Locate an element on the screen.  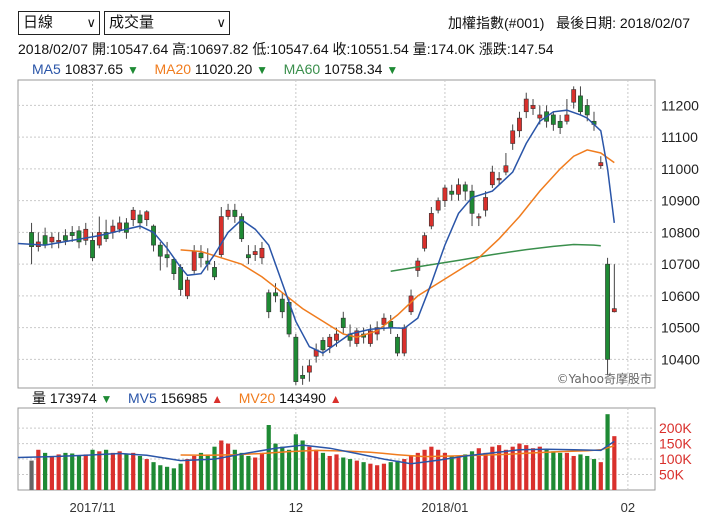
mv20-value: 143490 is located at coordinates (302, 398).